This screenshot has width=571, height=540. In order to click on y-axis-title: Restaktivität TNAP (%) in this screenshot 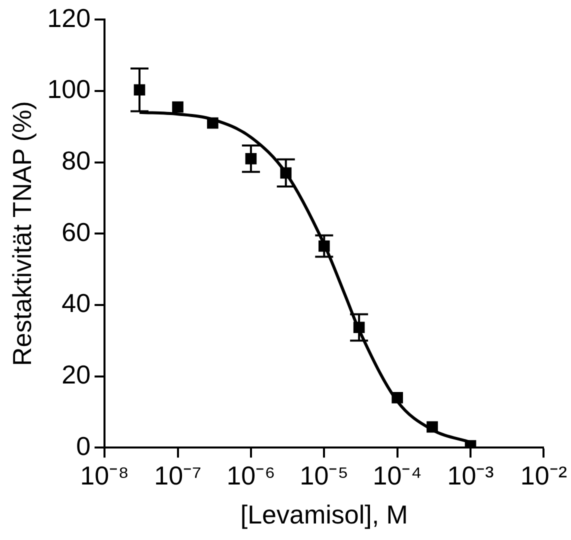, I will do `click(21, 233)`.